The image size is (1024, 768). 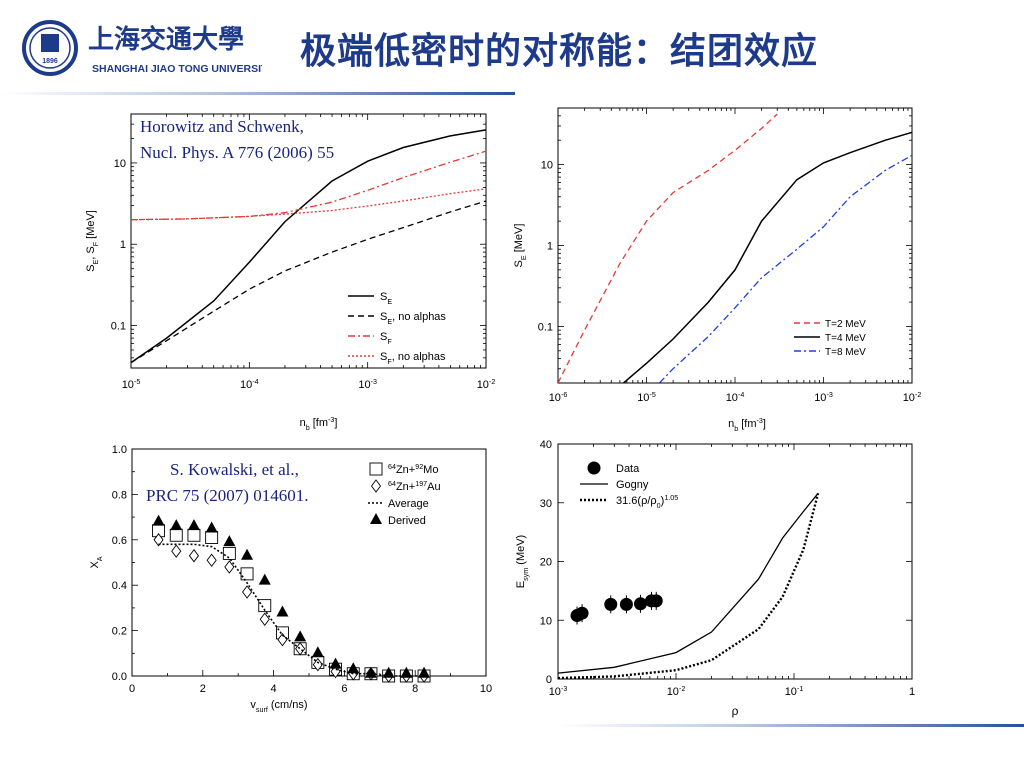 What do you see at coordinates (119, 495) in the screenshot?
I see `y-tick-label: 0.8` at bounding box center [119, 495].